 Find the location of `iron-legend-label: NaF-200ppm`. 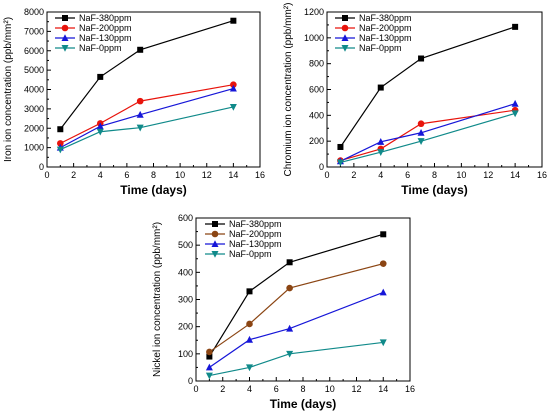

iron-legend-label: NaF-200ppm is located at coordinates (105, 28).